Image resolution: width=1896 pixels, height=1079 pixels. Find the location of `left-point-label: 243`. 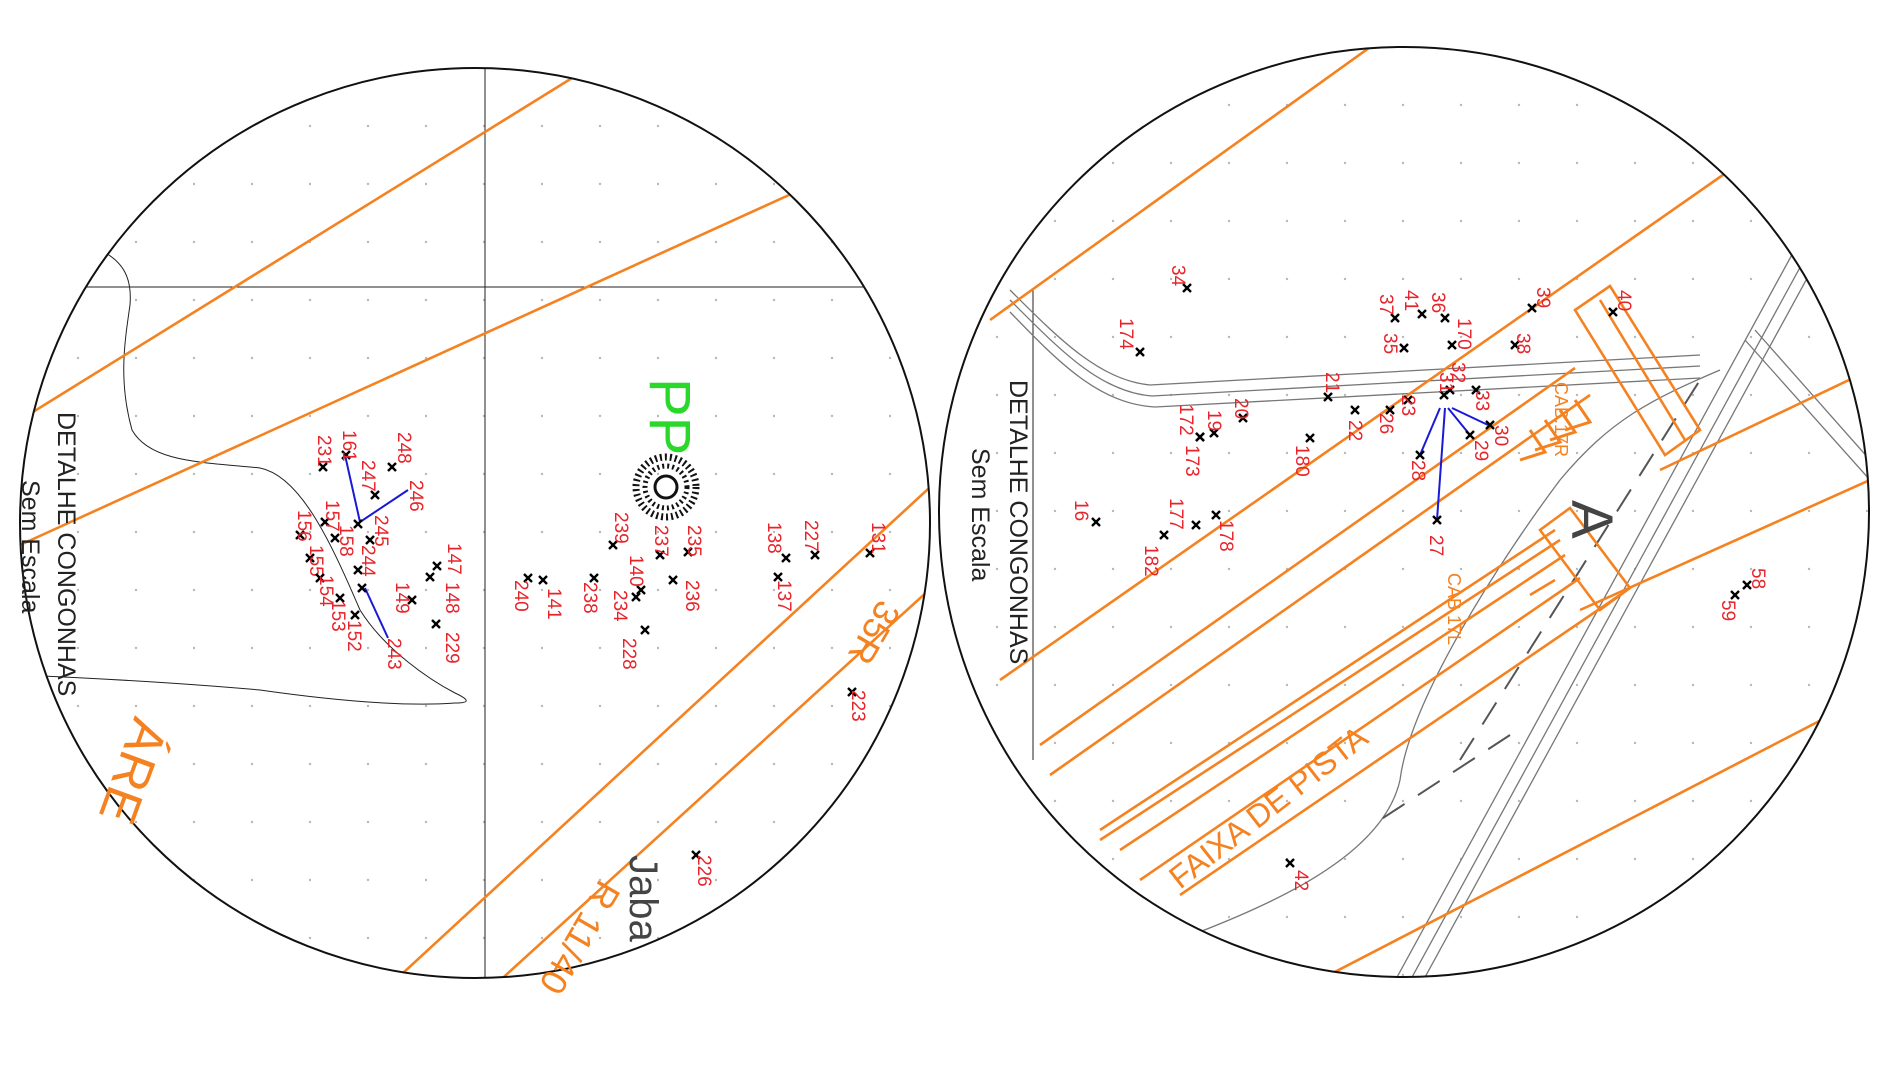

left-point-label: 243 is located at coordinates (393, 654).